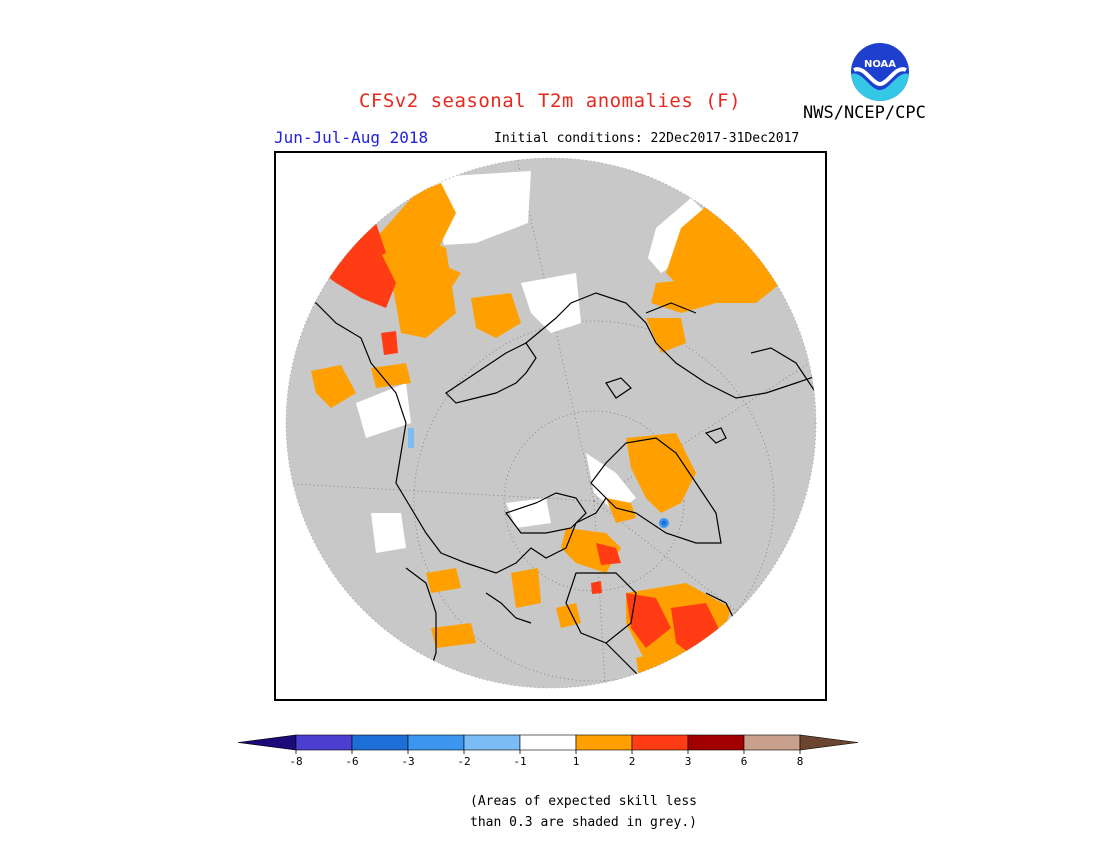 The image size is (1100, 850). I want to click on negative-anomaly-spots, so click(538, 478).